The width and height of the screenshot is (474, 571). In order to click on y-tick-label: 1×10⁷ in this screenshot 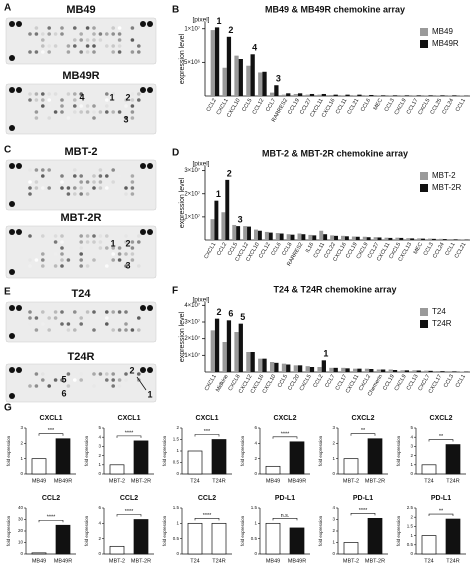, I will do `click(192, 28)`.